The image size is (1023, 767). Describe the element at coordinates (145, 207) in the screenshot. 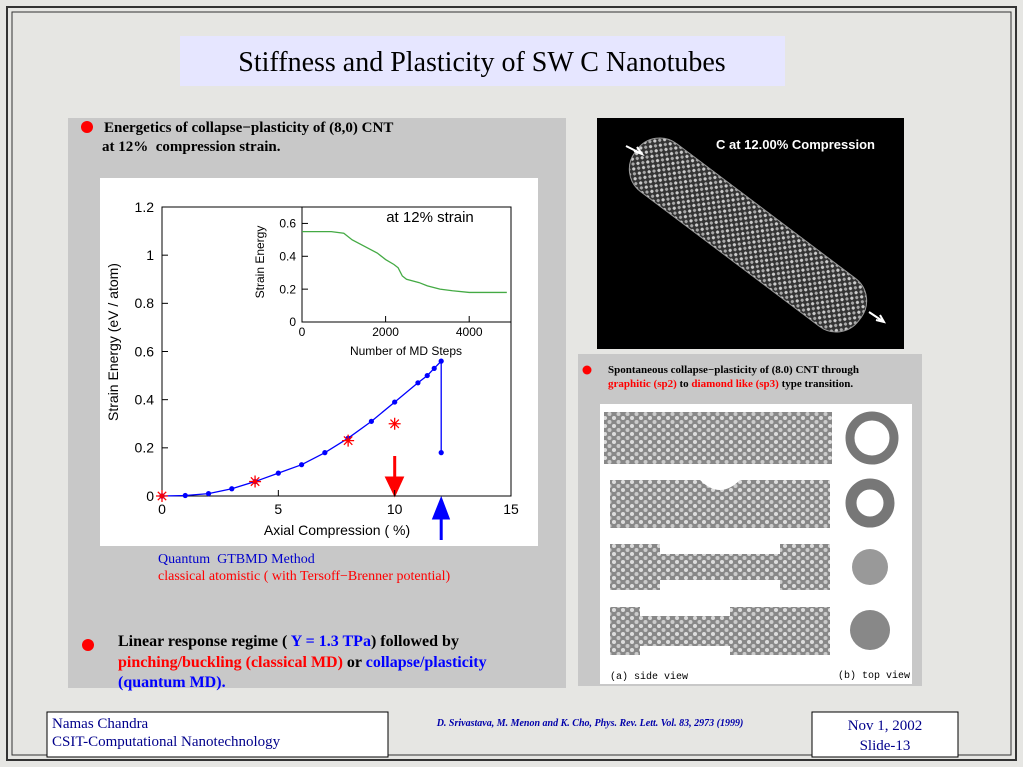

I see `y-tick-label: 1.2` at that location.